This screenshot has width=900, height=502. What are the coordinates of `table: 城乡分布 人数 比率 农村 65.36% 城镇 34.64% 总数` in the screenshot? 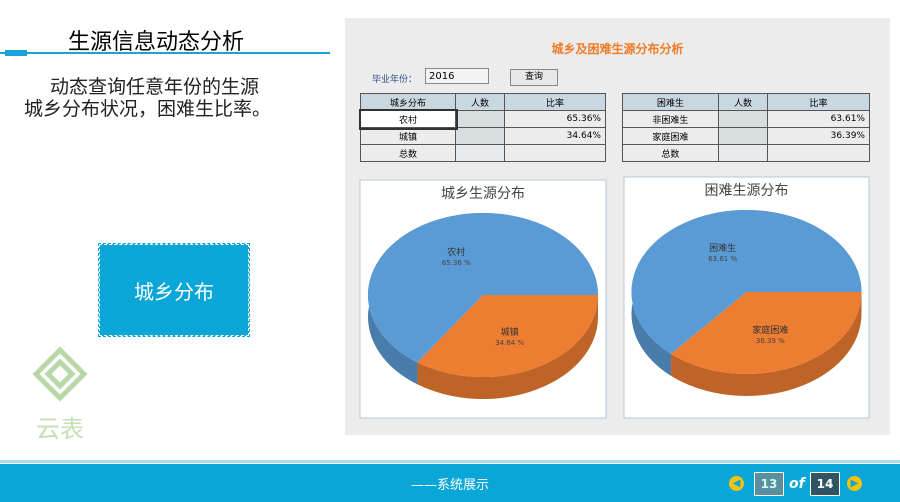 It's located at (482, 127).